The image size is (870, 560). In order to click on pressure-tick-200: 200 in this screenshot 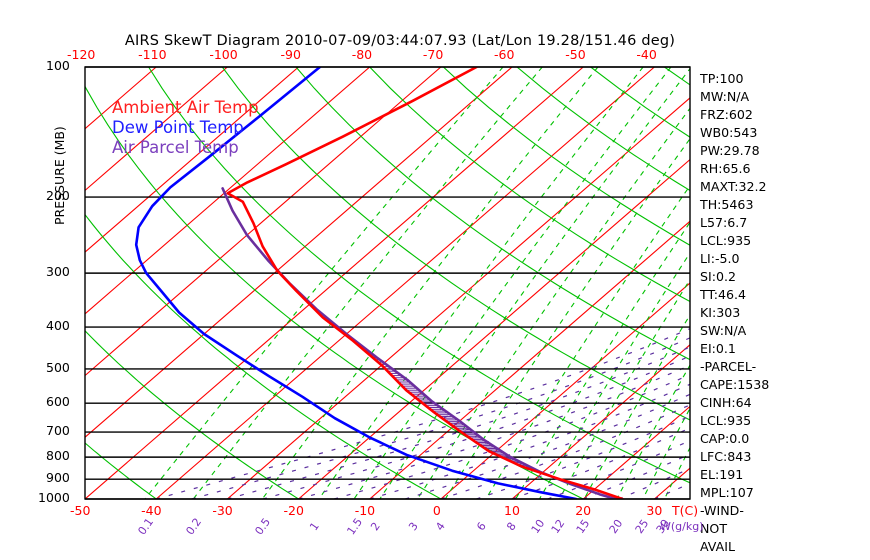, I will do `click(58, 196)`.